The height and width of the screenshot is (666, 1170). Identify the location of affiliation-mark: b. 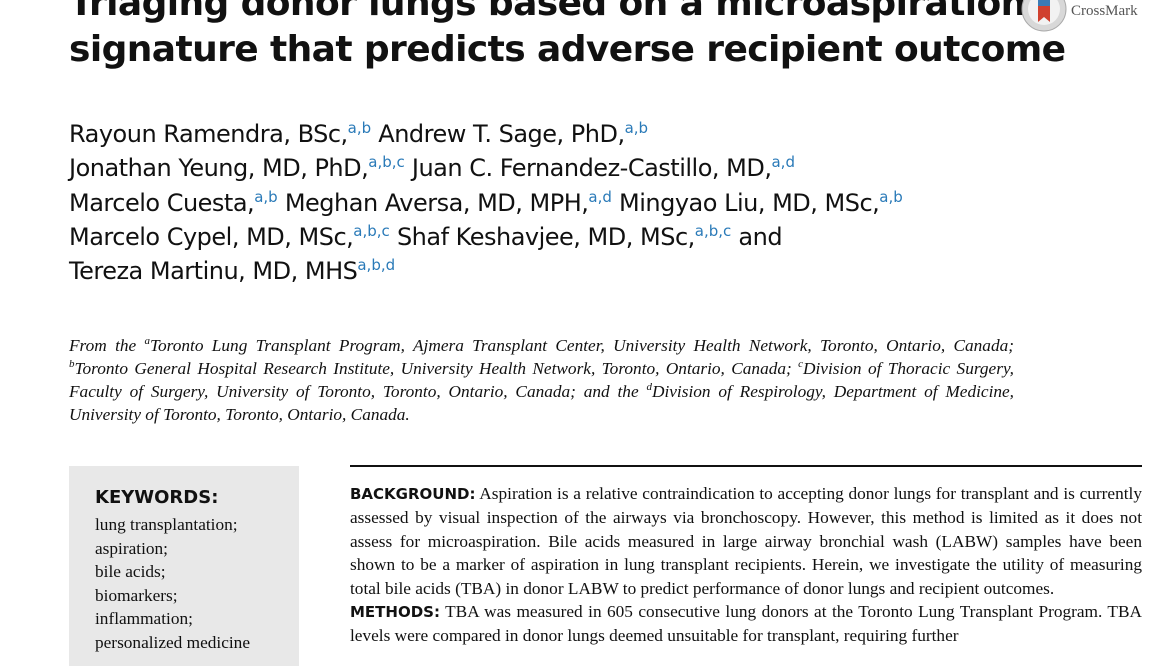
(72, 364).